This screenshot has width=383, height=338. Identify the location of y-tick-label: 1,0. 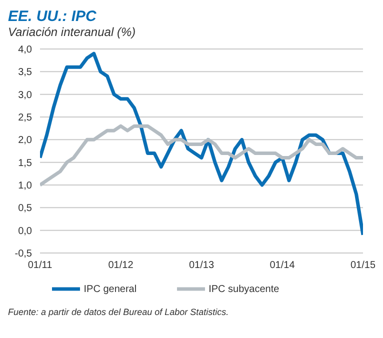
(25, 186).